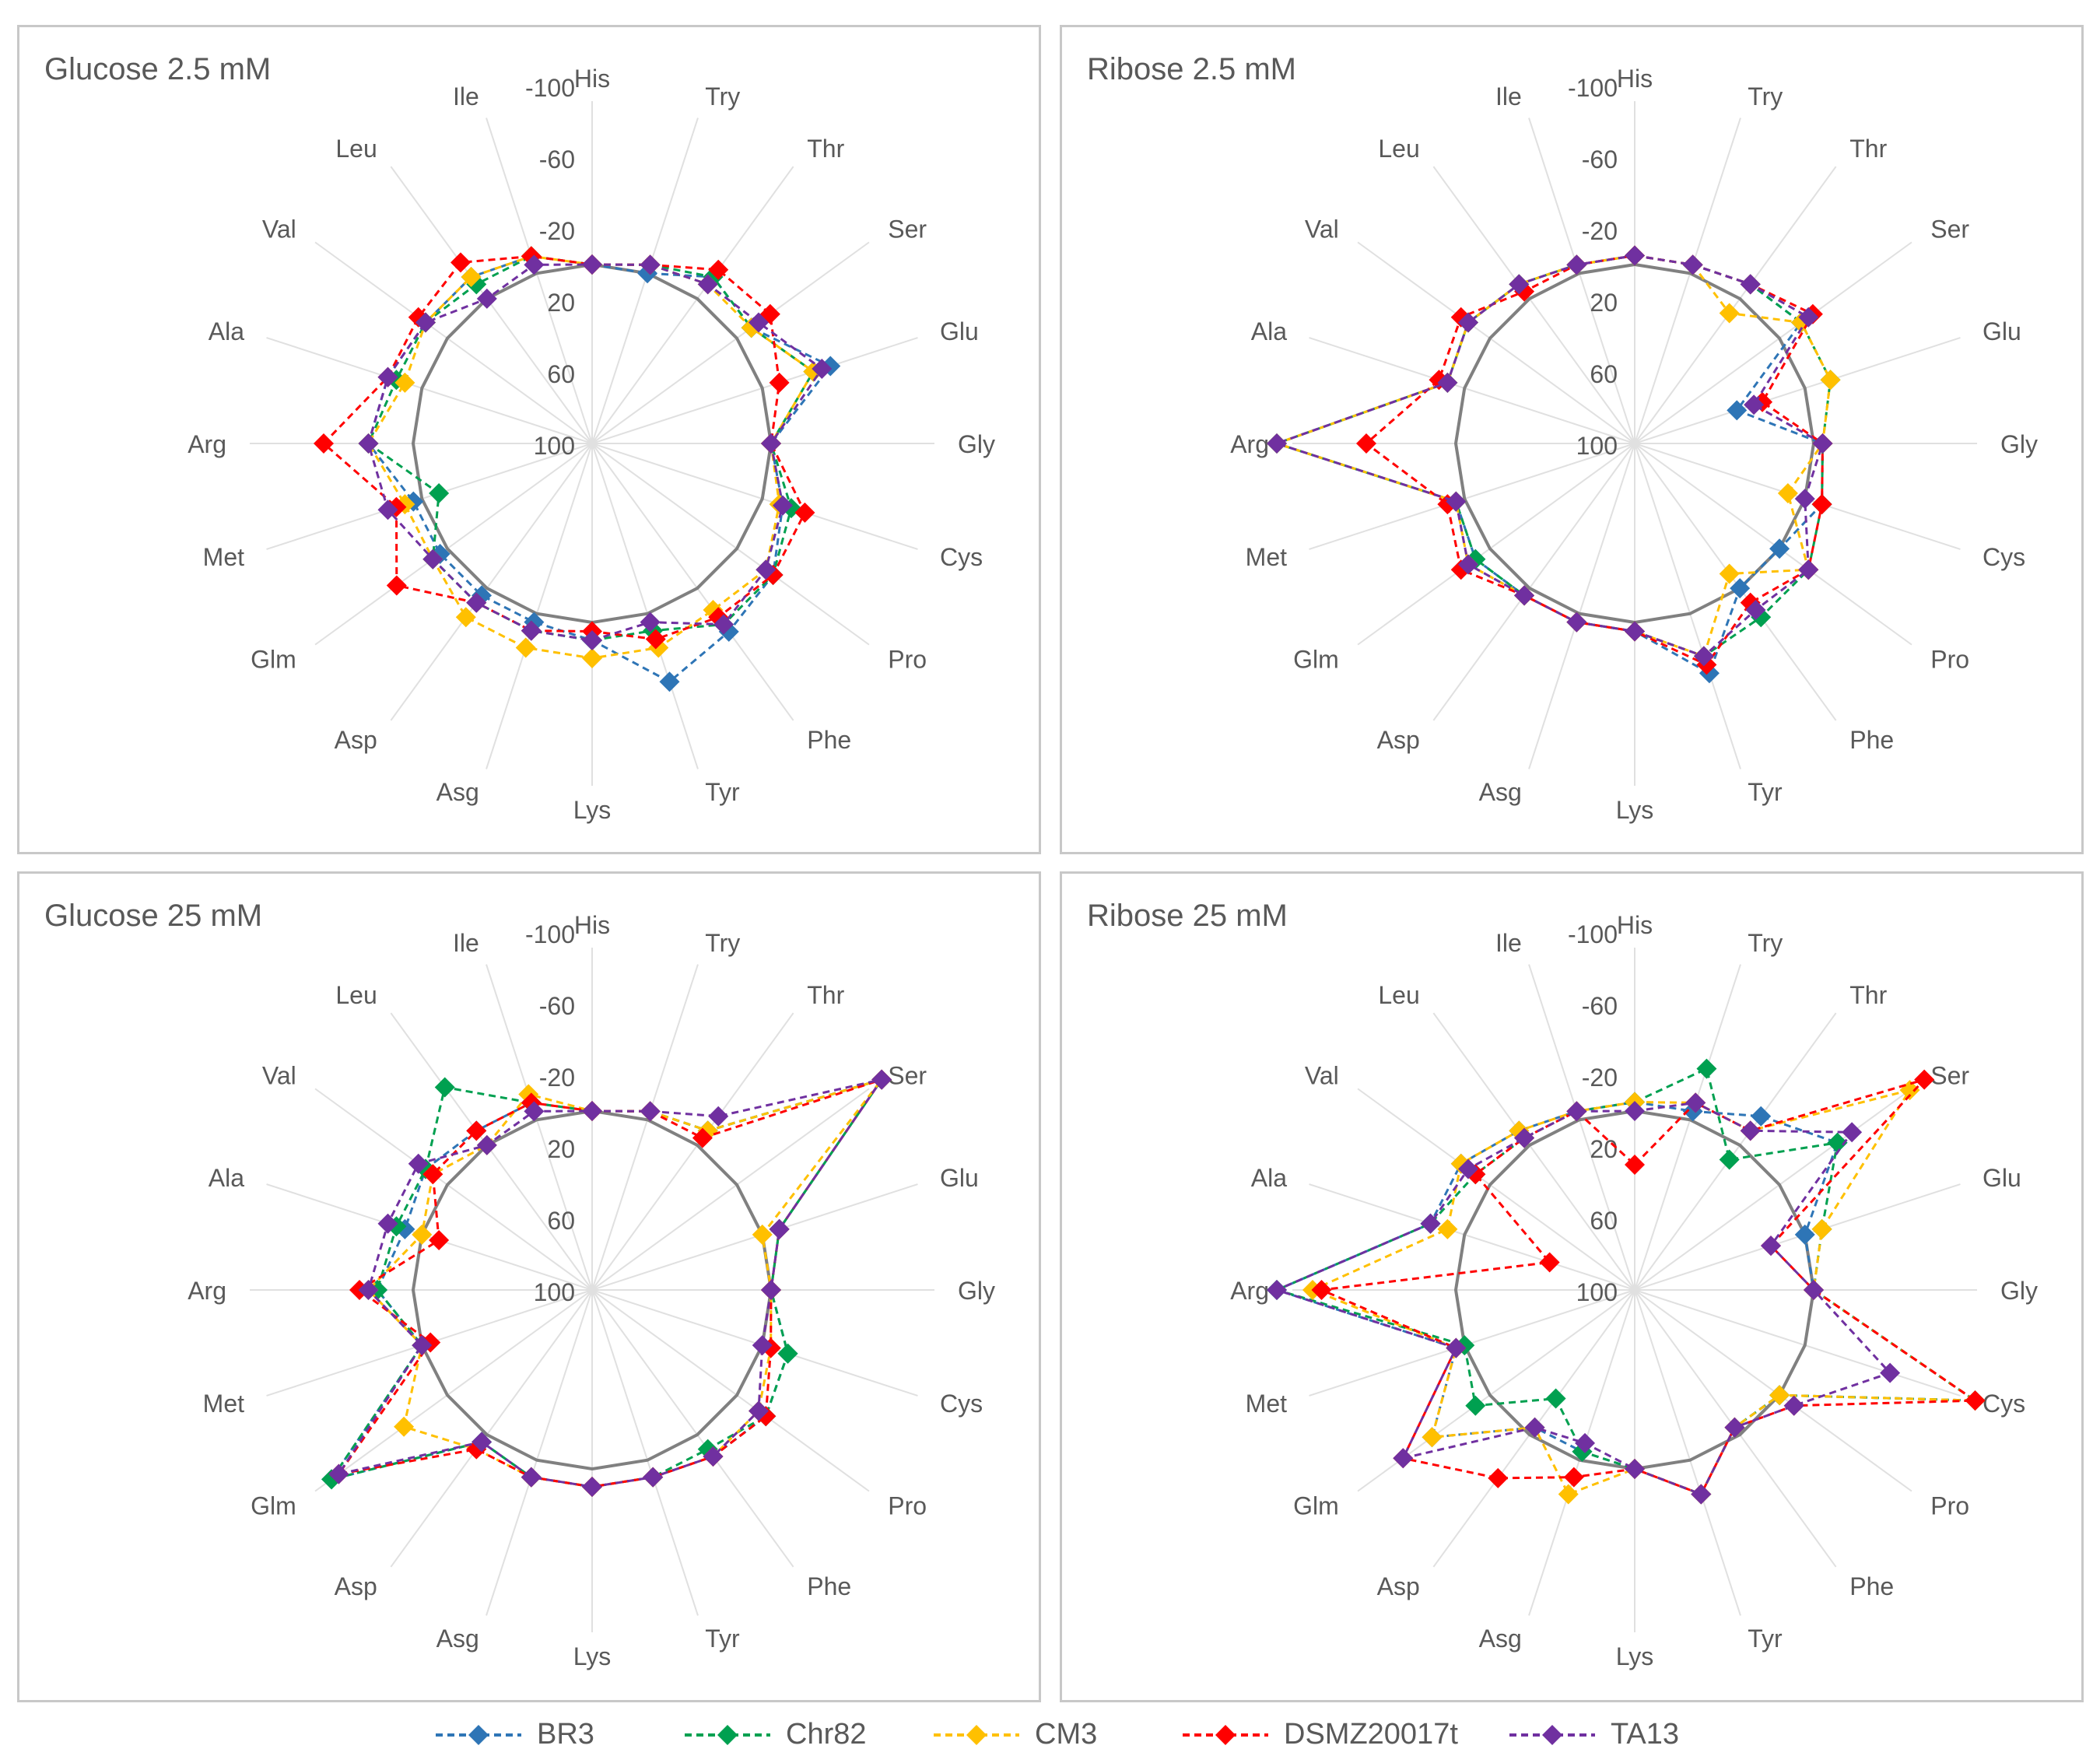 The image size is (2100, 1763). Describe the element at coordinates (154, 916) in the screenshot. I see `panel-title: Glucose 25 mM` at that location.